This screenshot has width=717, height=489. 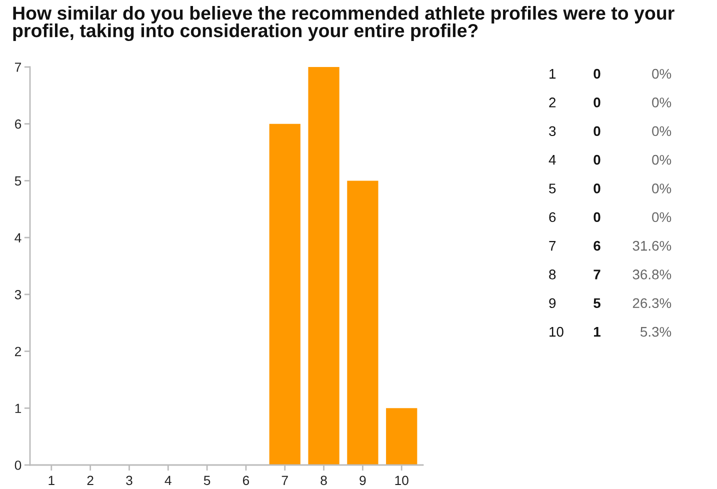 What do you see at coordinates (18, 67) in the screenshot?
I see `y-tick-label: 7` at bounding box center [18, 67].